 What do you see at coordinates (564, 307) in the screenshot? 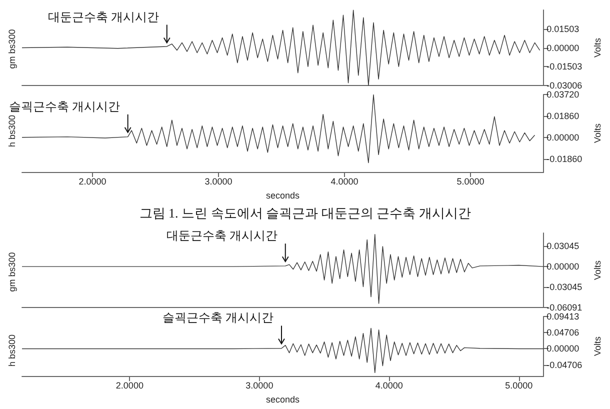
I see `y-tick-label: -0.06091` at bounding box center [564, 307].